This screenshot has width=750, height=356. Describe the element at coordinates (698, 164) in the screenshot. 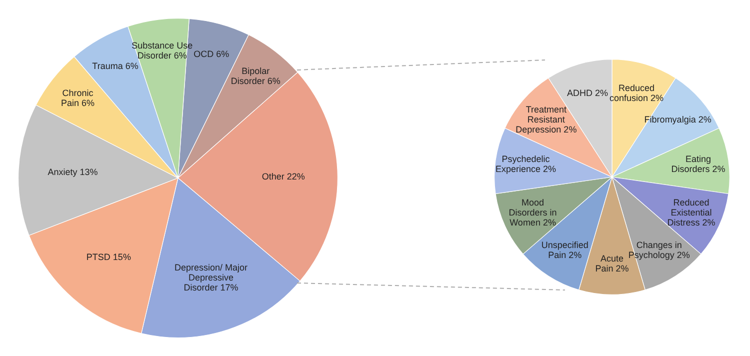

I see `slice-label: Eating Disorders 2%` at that location.